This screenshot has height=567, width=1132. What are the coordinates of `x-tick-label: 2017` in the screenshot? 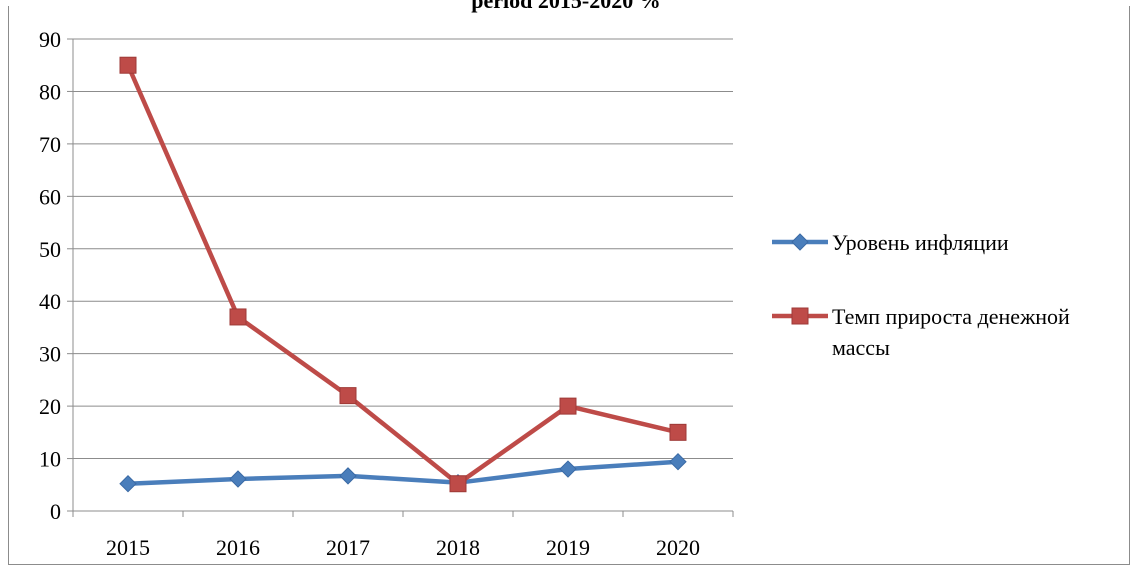 It's located at (348, 547).